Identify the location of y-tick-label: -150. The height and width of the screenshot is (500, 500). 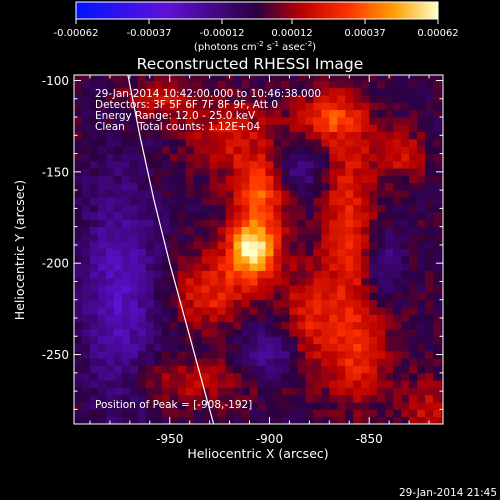
(55, 172).